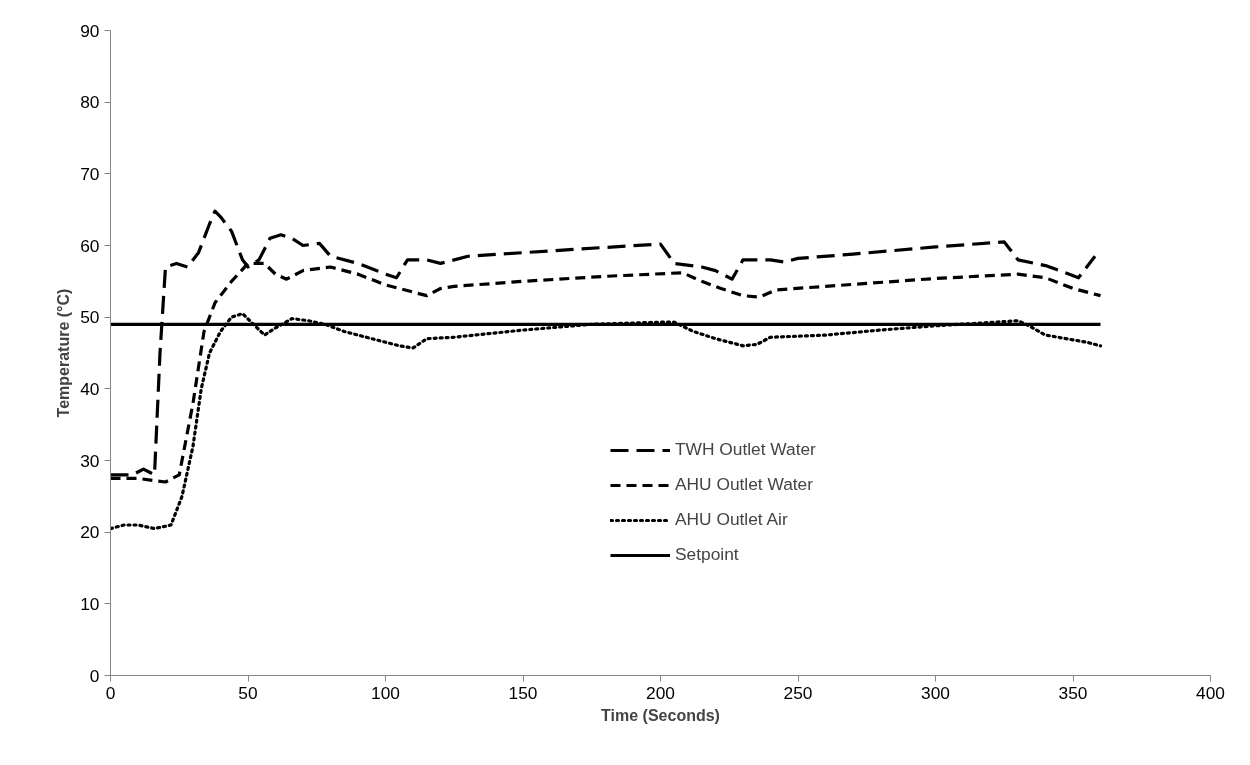 Image resolution: width=1250 pixels, height=765 pixels. What do you see at coordinates (90, 317) in the screenshot?
I see `y-tick-label: 50` at bounding box center [90, 317].